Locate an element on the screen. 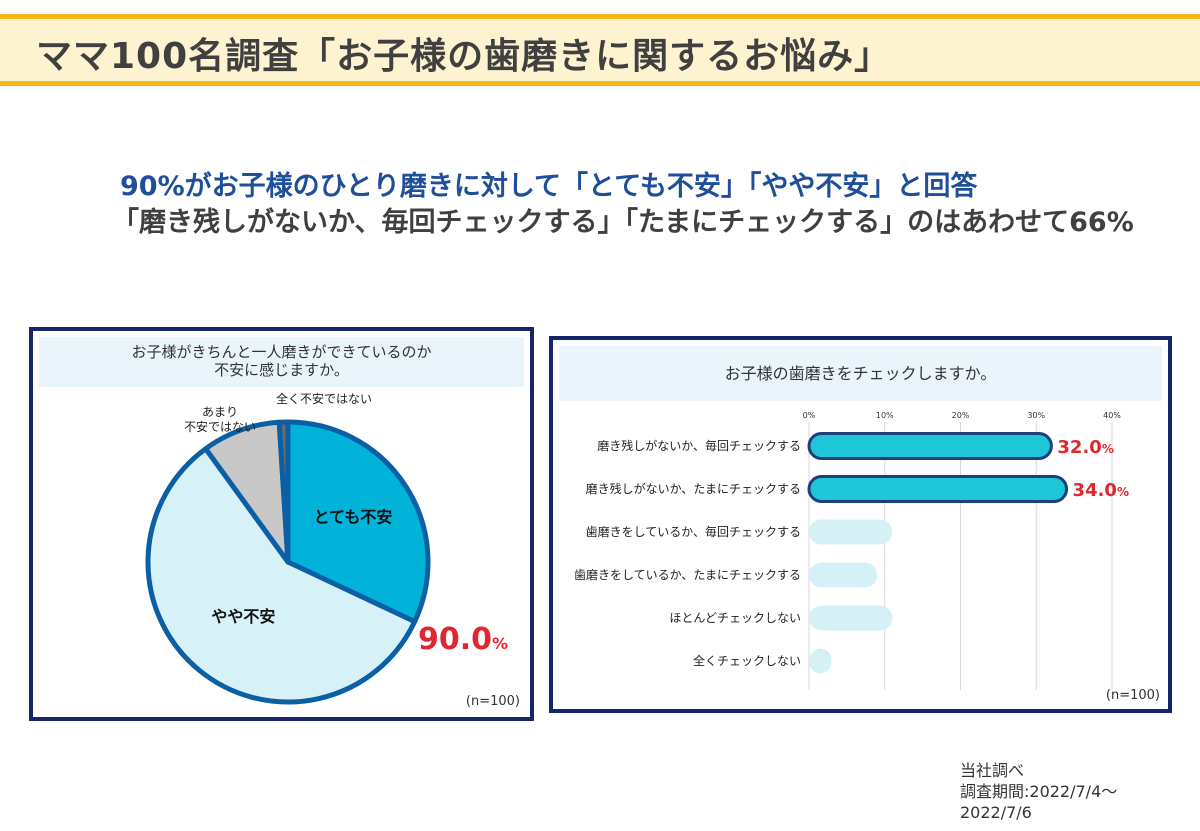  source-note: 当社調べ 調査期間:2022/7/4～ 2022/7/6 is located at coordinates (1038, 791).